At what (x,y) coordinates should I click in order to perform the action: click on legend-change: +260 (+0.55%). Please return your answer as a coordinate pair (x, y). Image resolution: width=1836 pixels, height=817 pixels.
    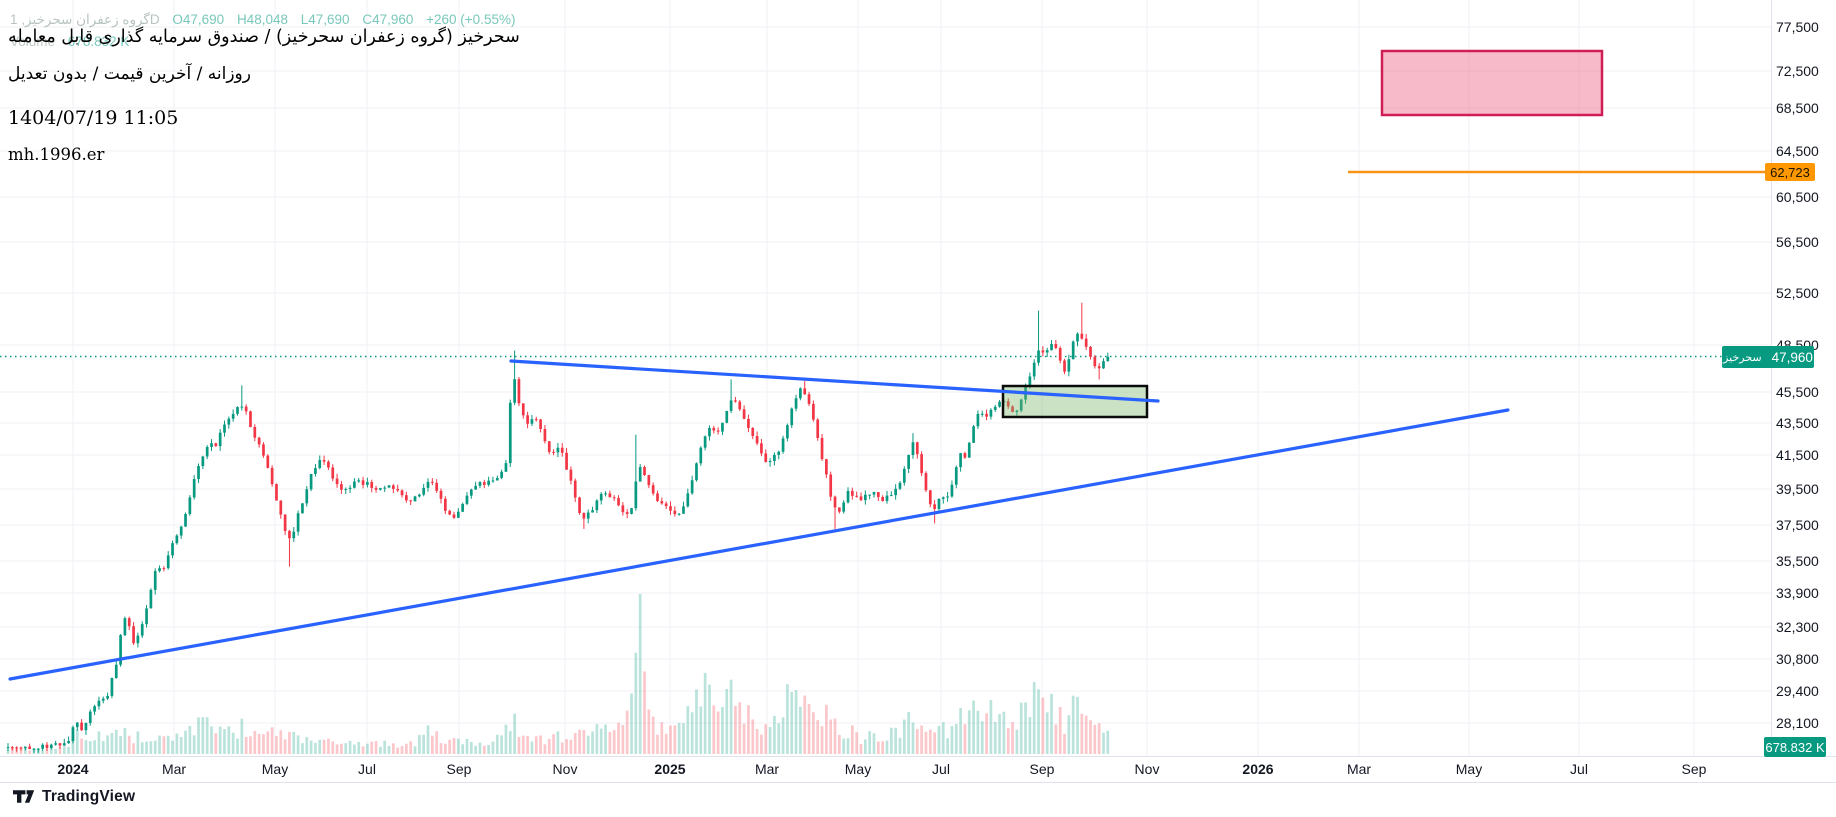
    Looking at the image, I should click on (471, 19).